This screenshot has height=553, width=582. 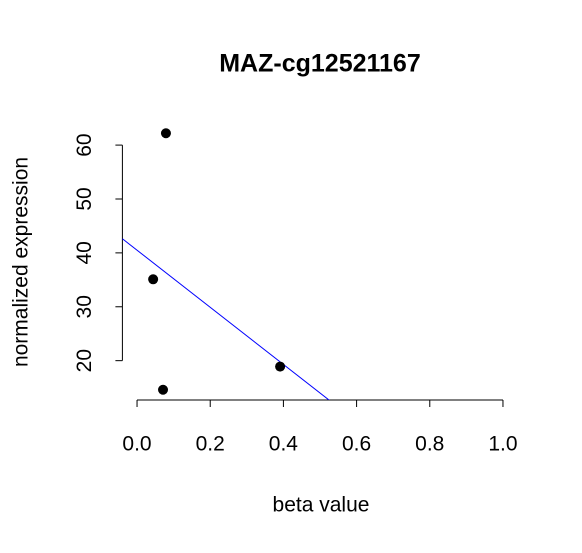 What do you see at coordinates (429, 444) in the screenshot?
I see `x-tick-label: 0.8` at bounding box center [429, 444].